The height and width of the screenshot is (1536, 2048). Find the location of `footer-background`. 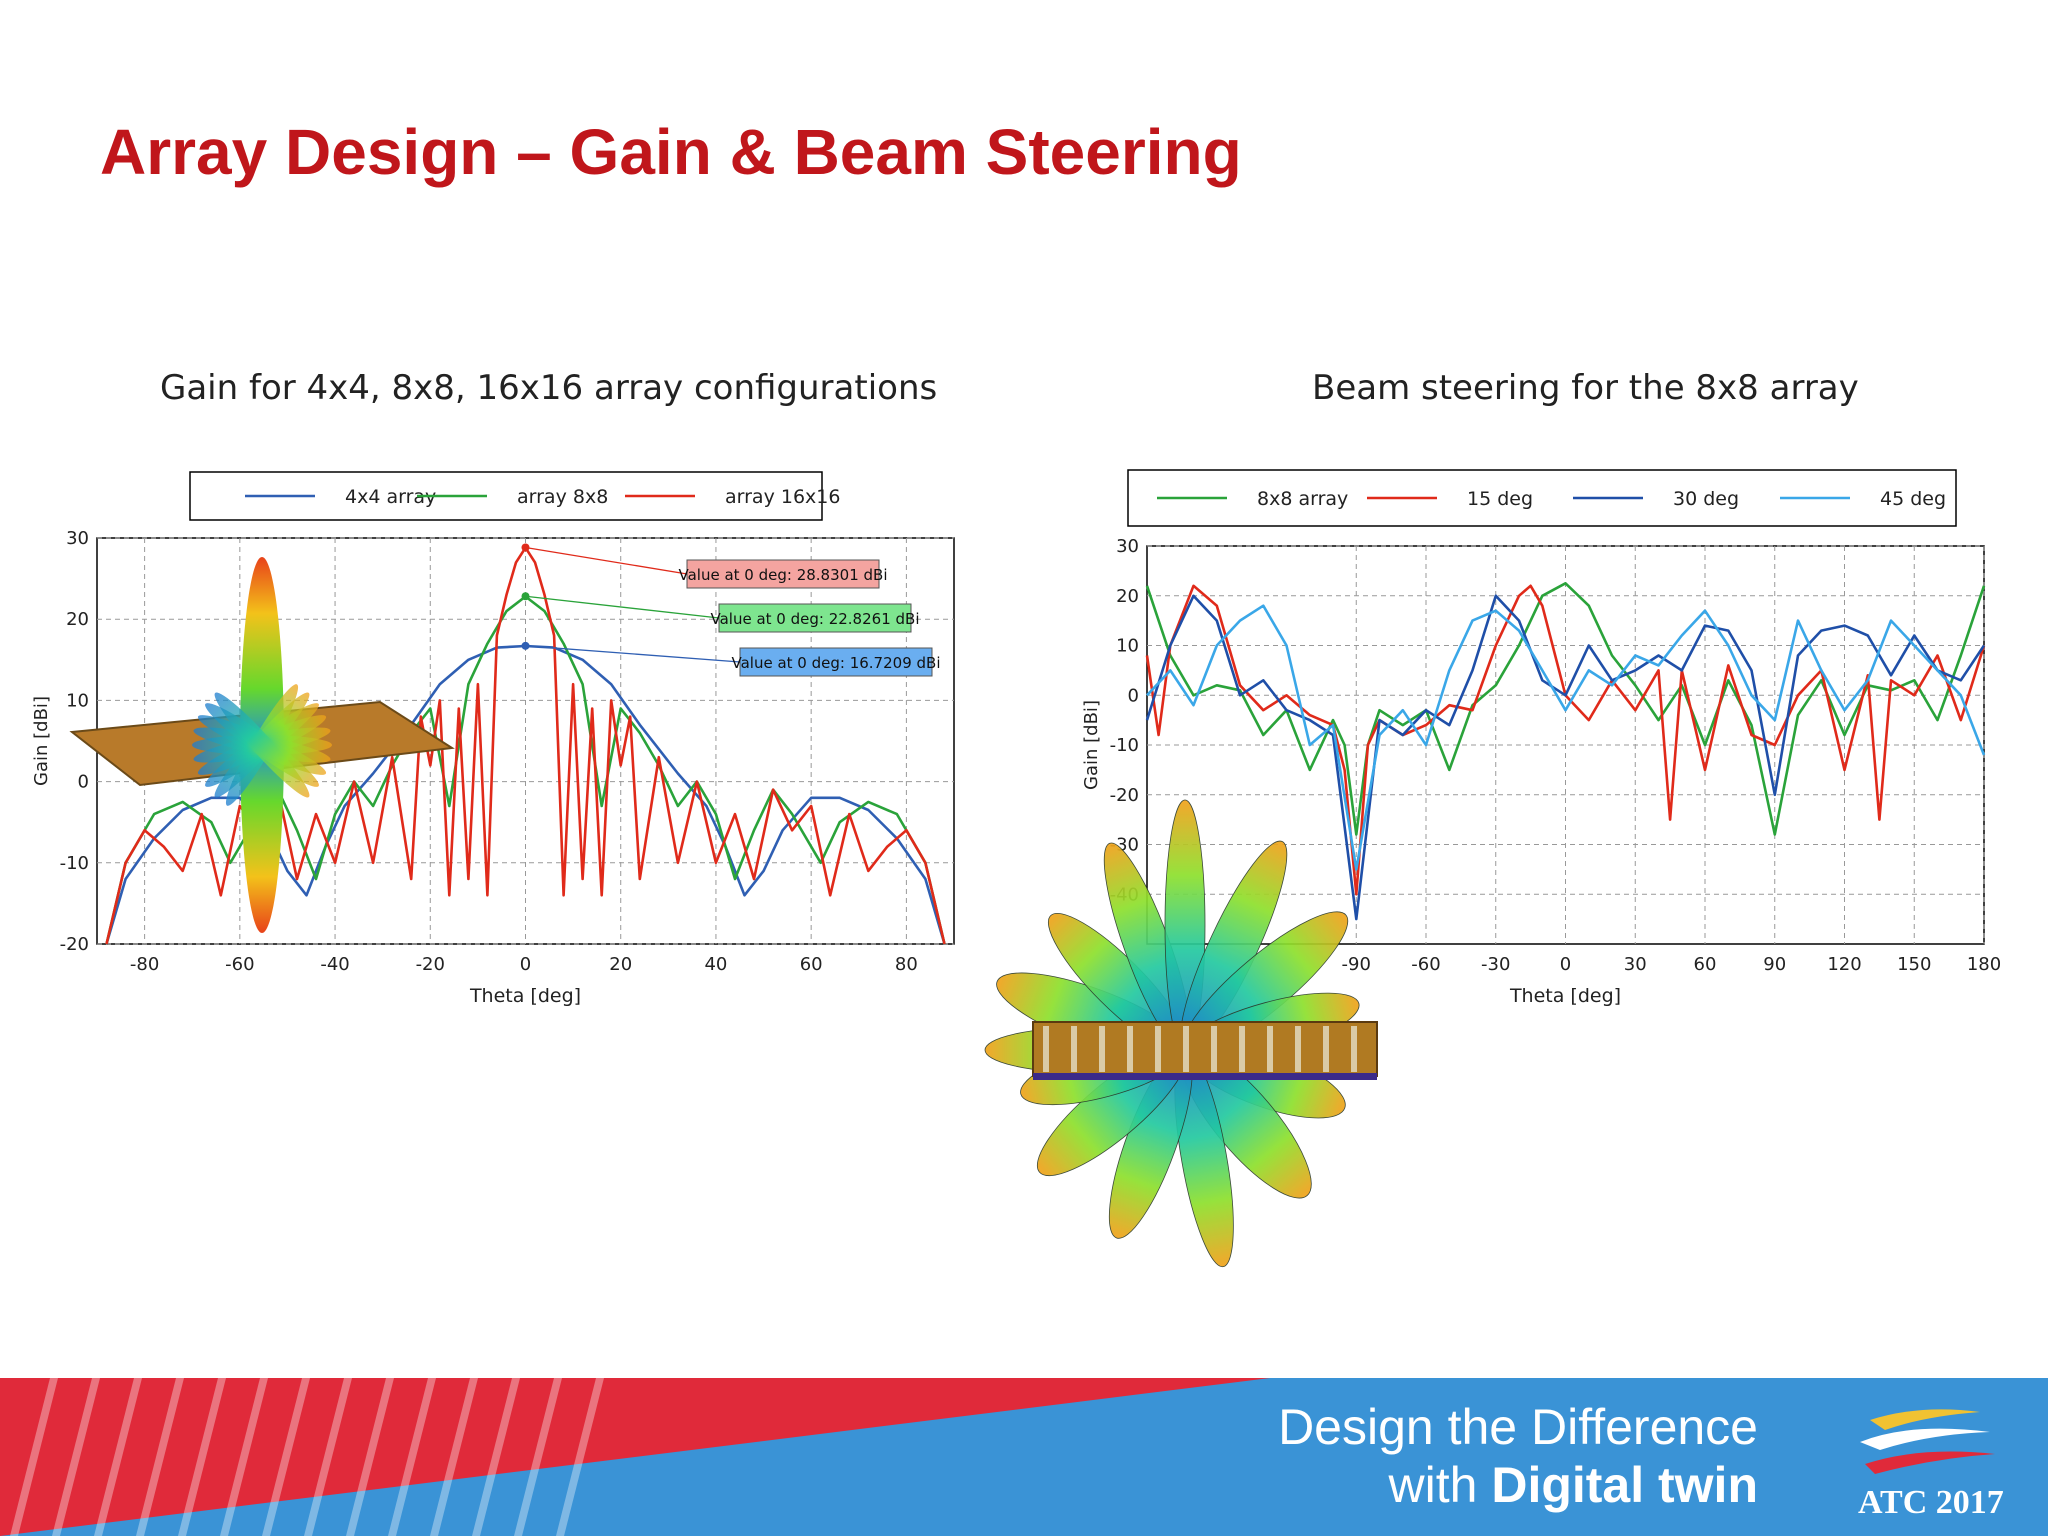

footer-background is located at coordinates (1024, 1457).